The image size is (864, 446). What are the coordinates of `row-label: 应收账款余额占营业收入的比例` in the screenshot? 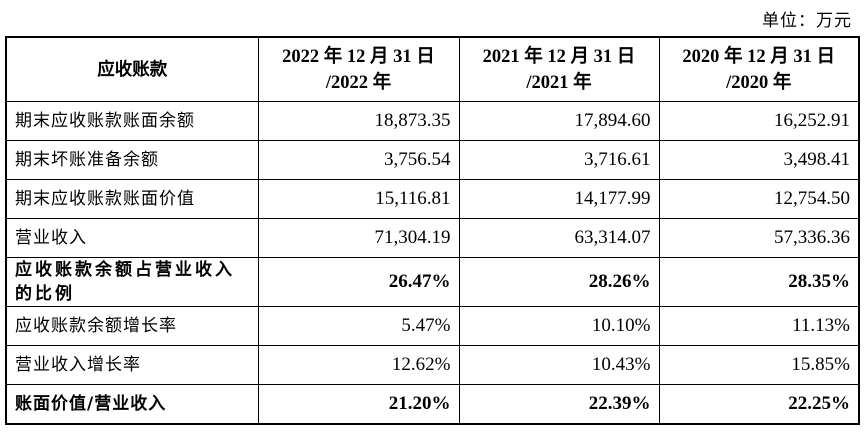 It's located at (132, 282).